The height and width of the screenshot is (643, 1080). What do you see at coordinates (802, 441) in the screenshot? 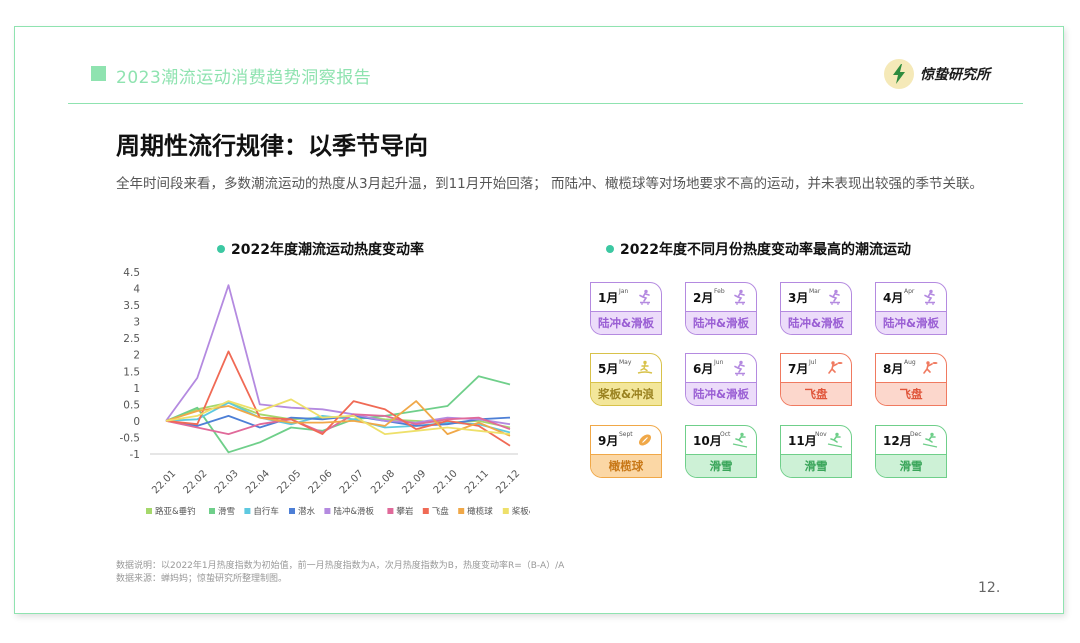
I see `month-label: 11月` at bounding box center [802, 441].